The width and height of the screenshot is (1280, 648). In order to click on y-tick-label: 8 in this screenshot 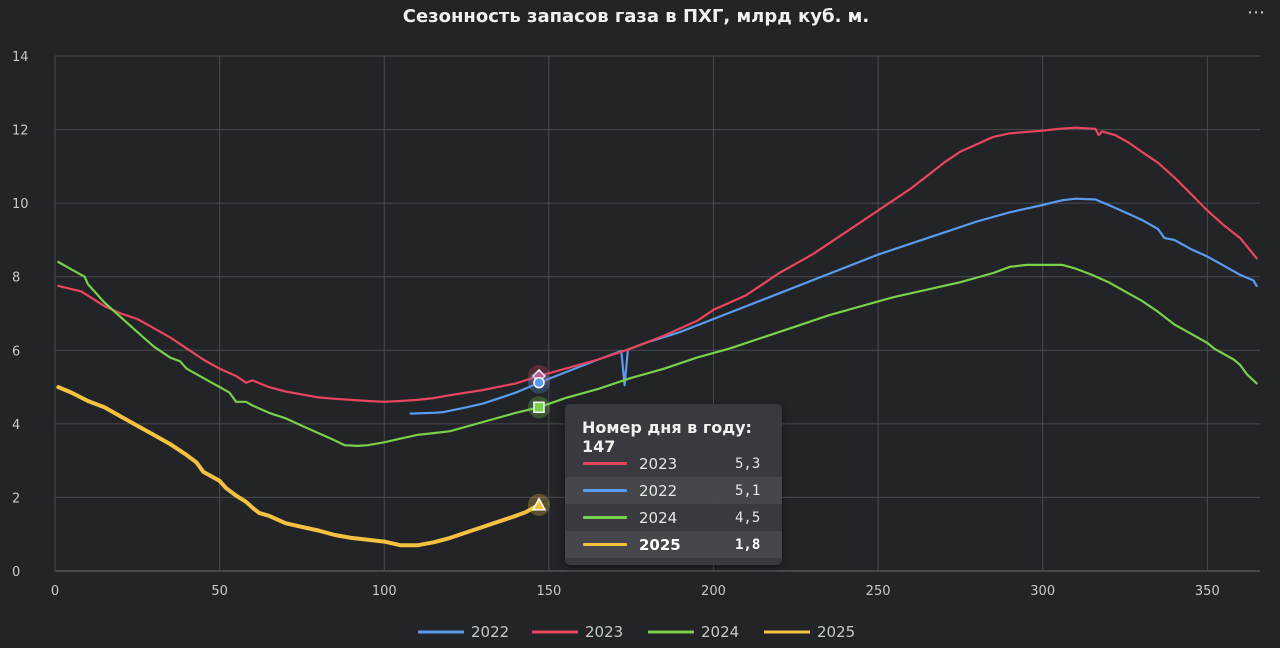, I will do `click(16, 278)`.